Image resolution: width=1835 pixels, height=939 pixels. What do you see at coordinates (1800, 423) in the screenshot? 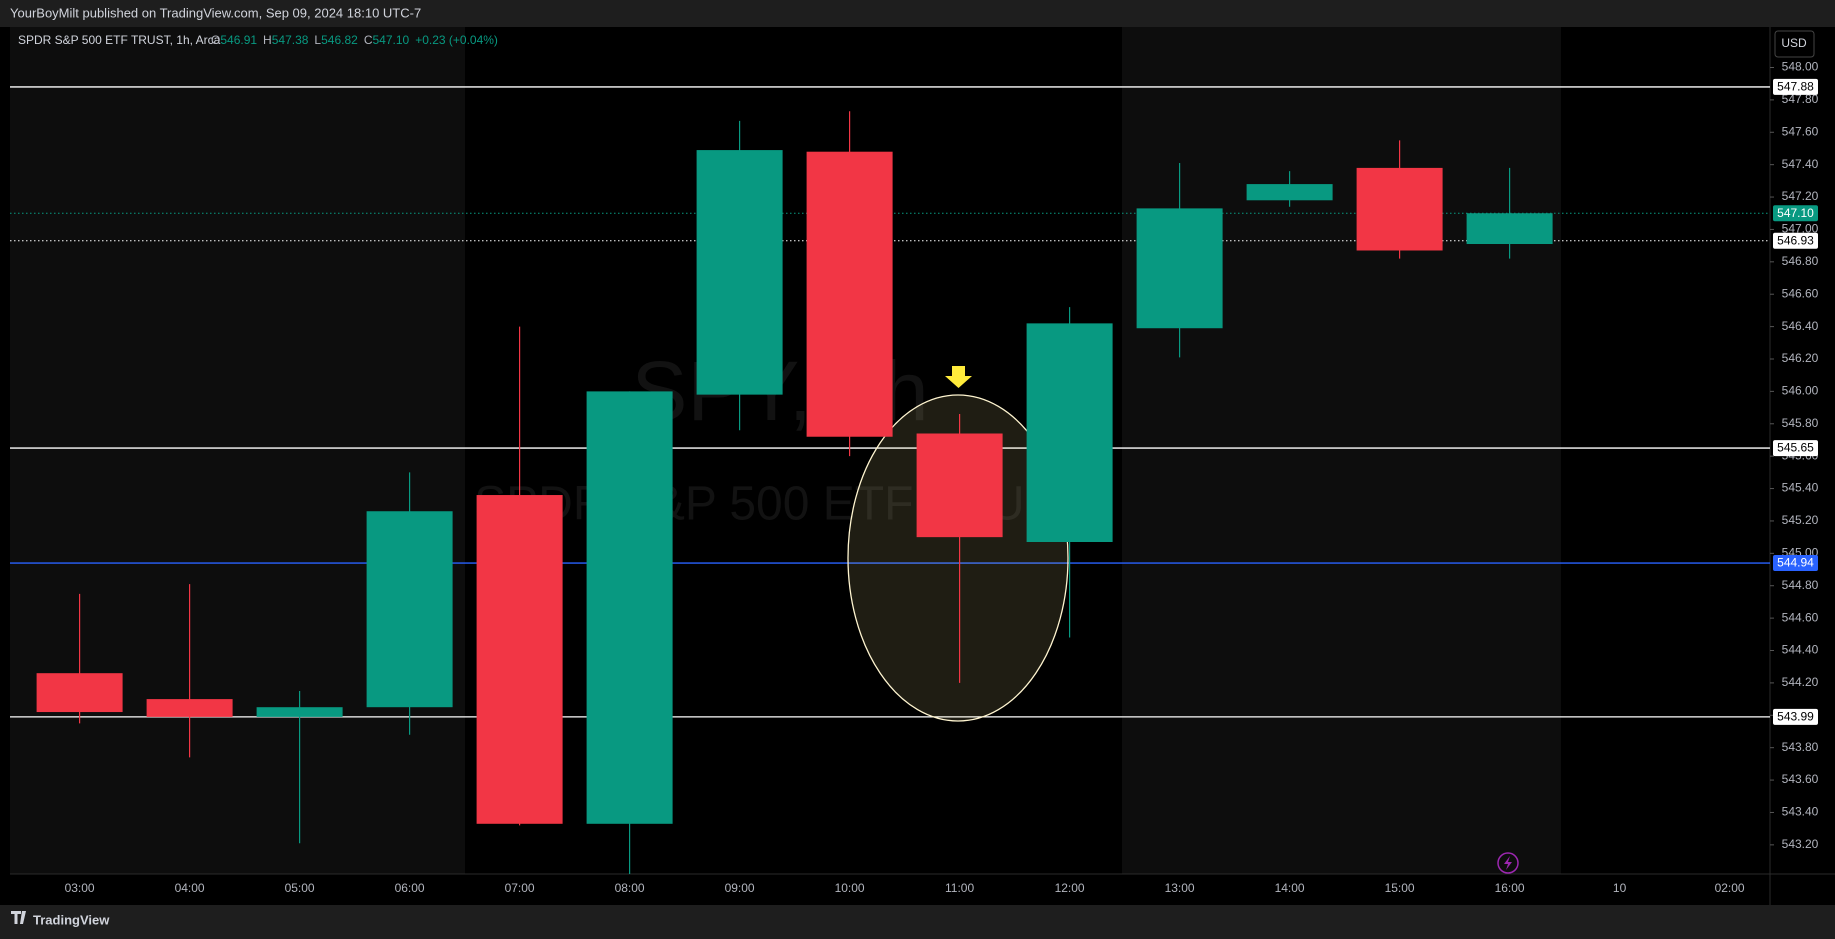
I see `y-tick-label: 545.80` at bounding box center [1800, 423].